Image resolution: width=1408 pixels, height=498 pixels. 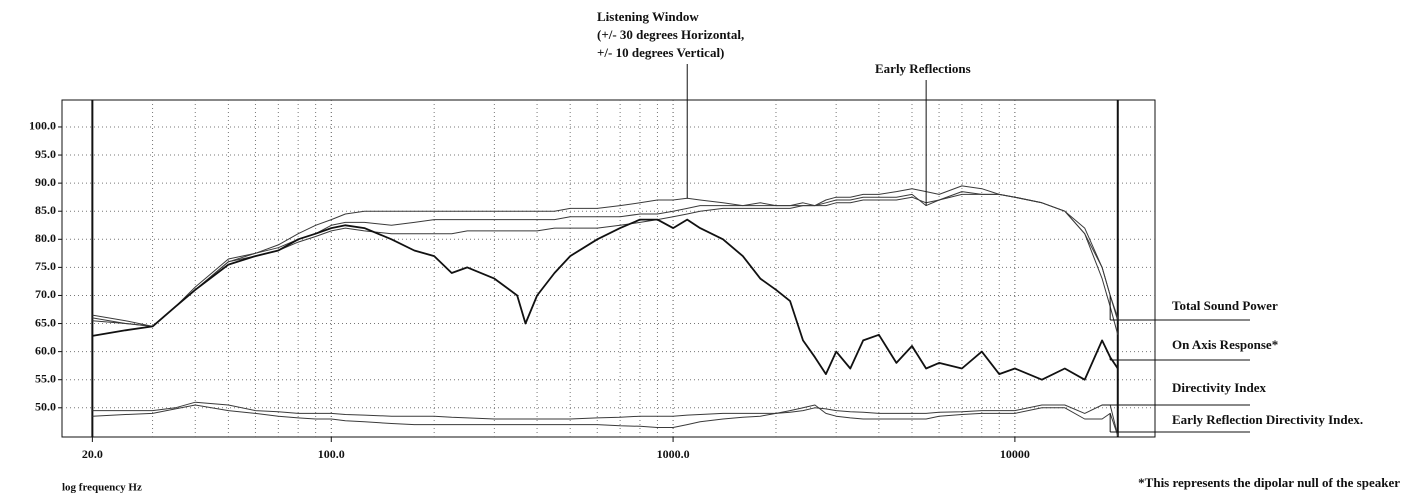 What do you see at coordinates (648, 16) in the screenshot?
I see `series-label: Listening Window` at bounding box center [648, 16].